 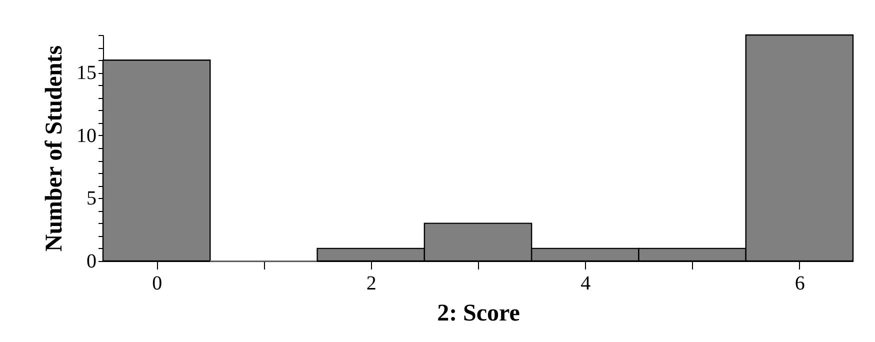 I want to click on x-tick-label: 6, so click(x=799, y=283).